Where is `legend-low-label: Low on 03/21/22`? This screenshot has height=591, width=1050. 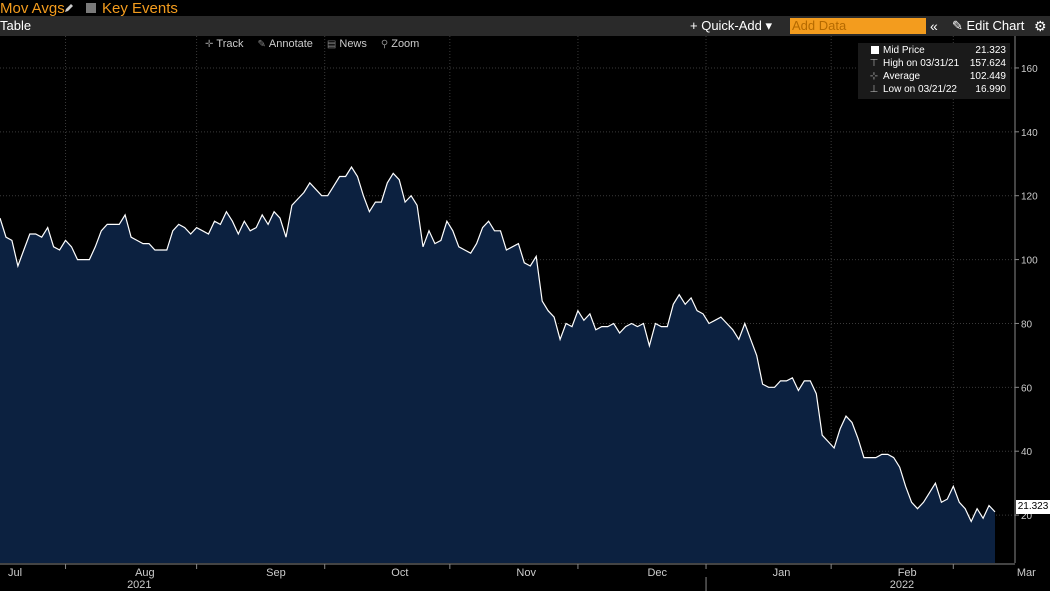
legend-low-label: Low on 03/21/22 is located at coordinates (920, 89).